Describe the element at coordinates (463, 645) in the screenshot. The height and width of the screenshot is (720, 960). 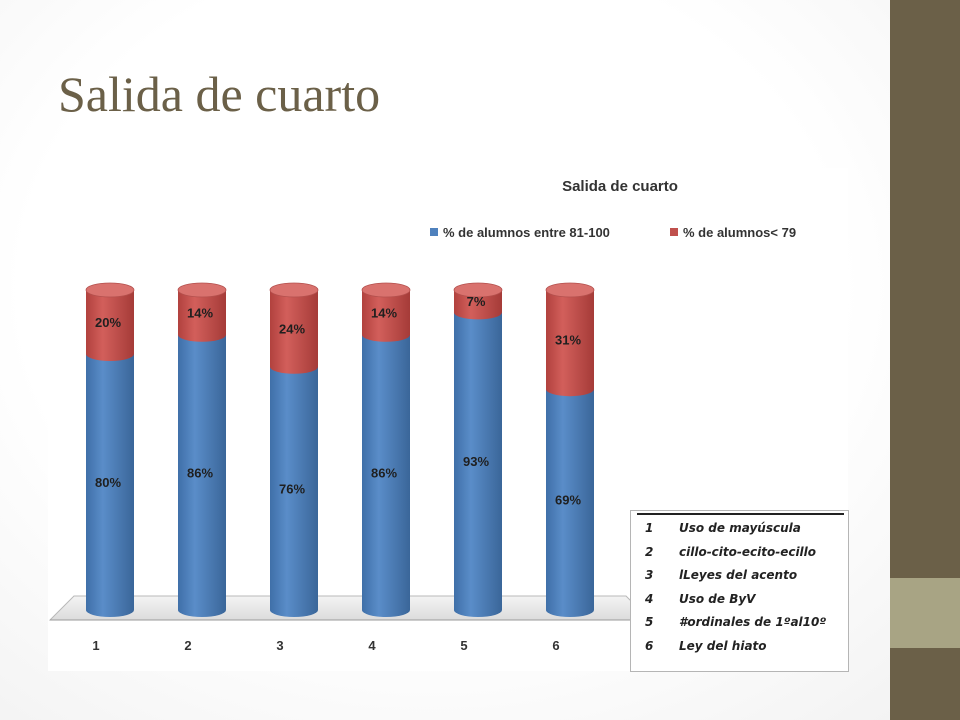
I see `x-tick-5: 5` at that location.